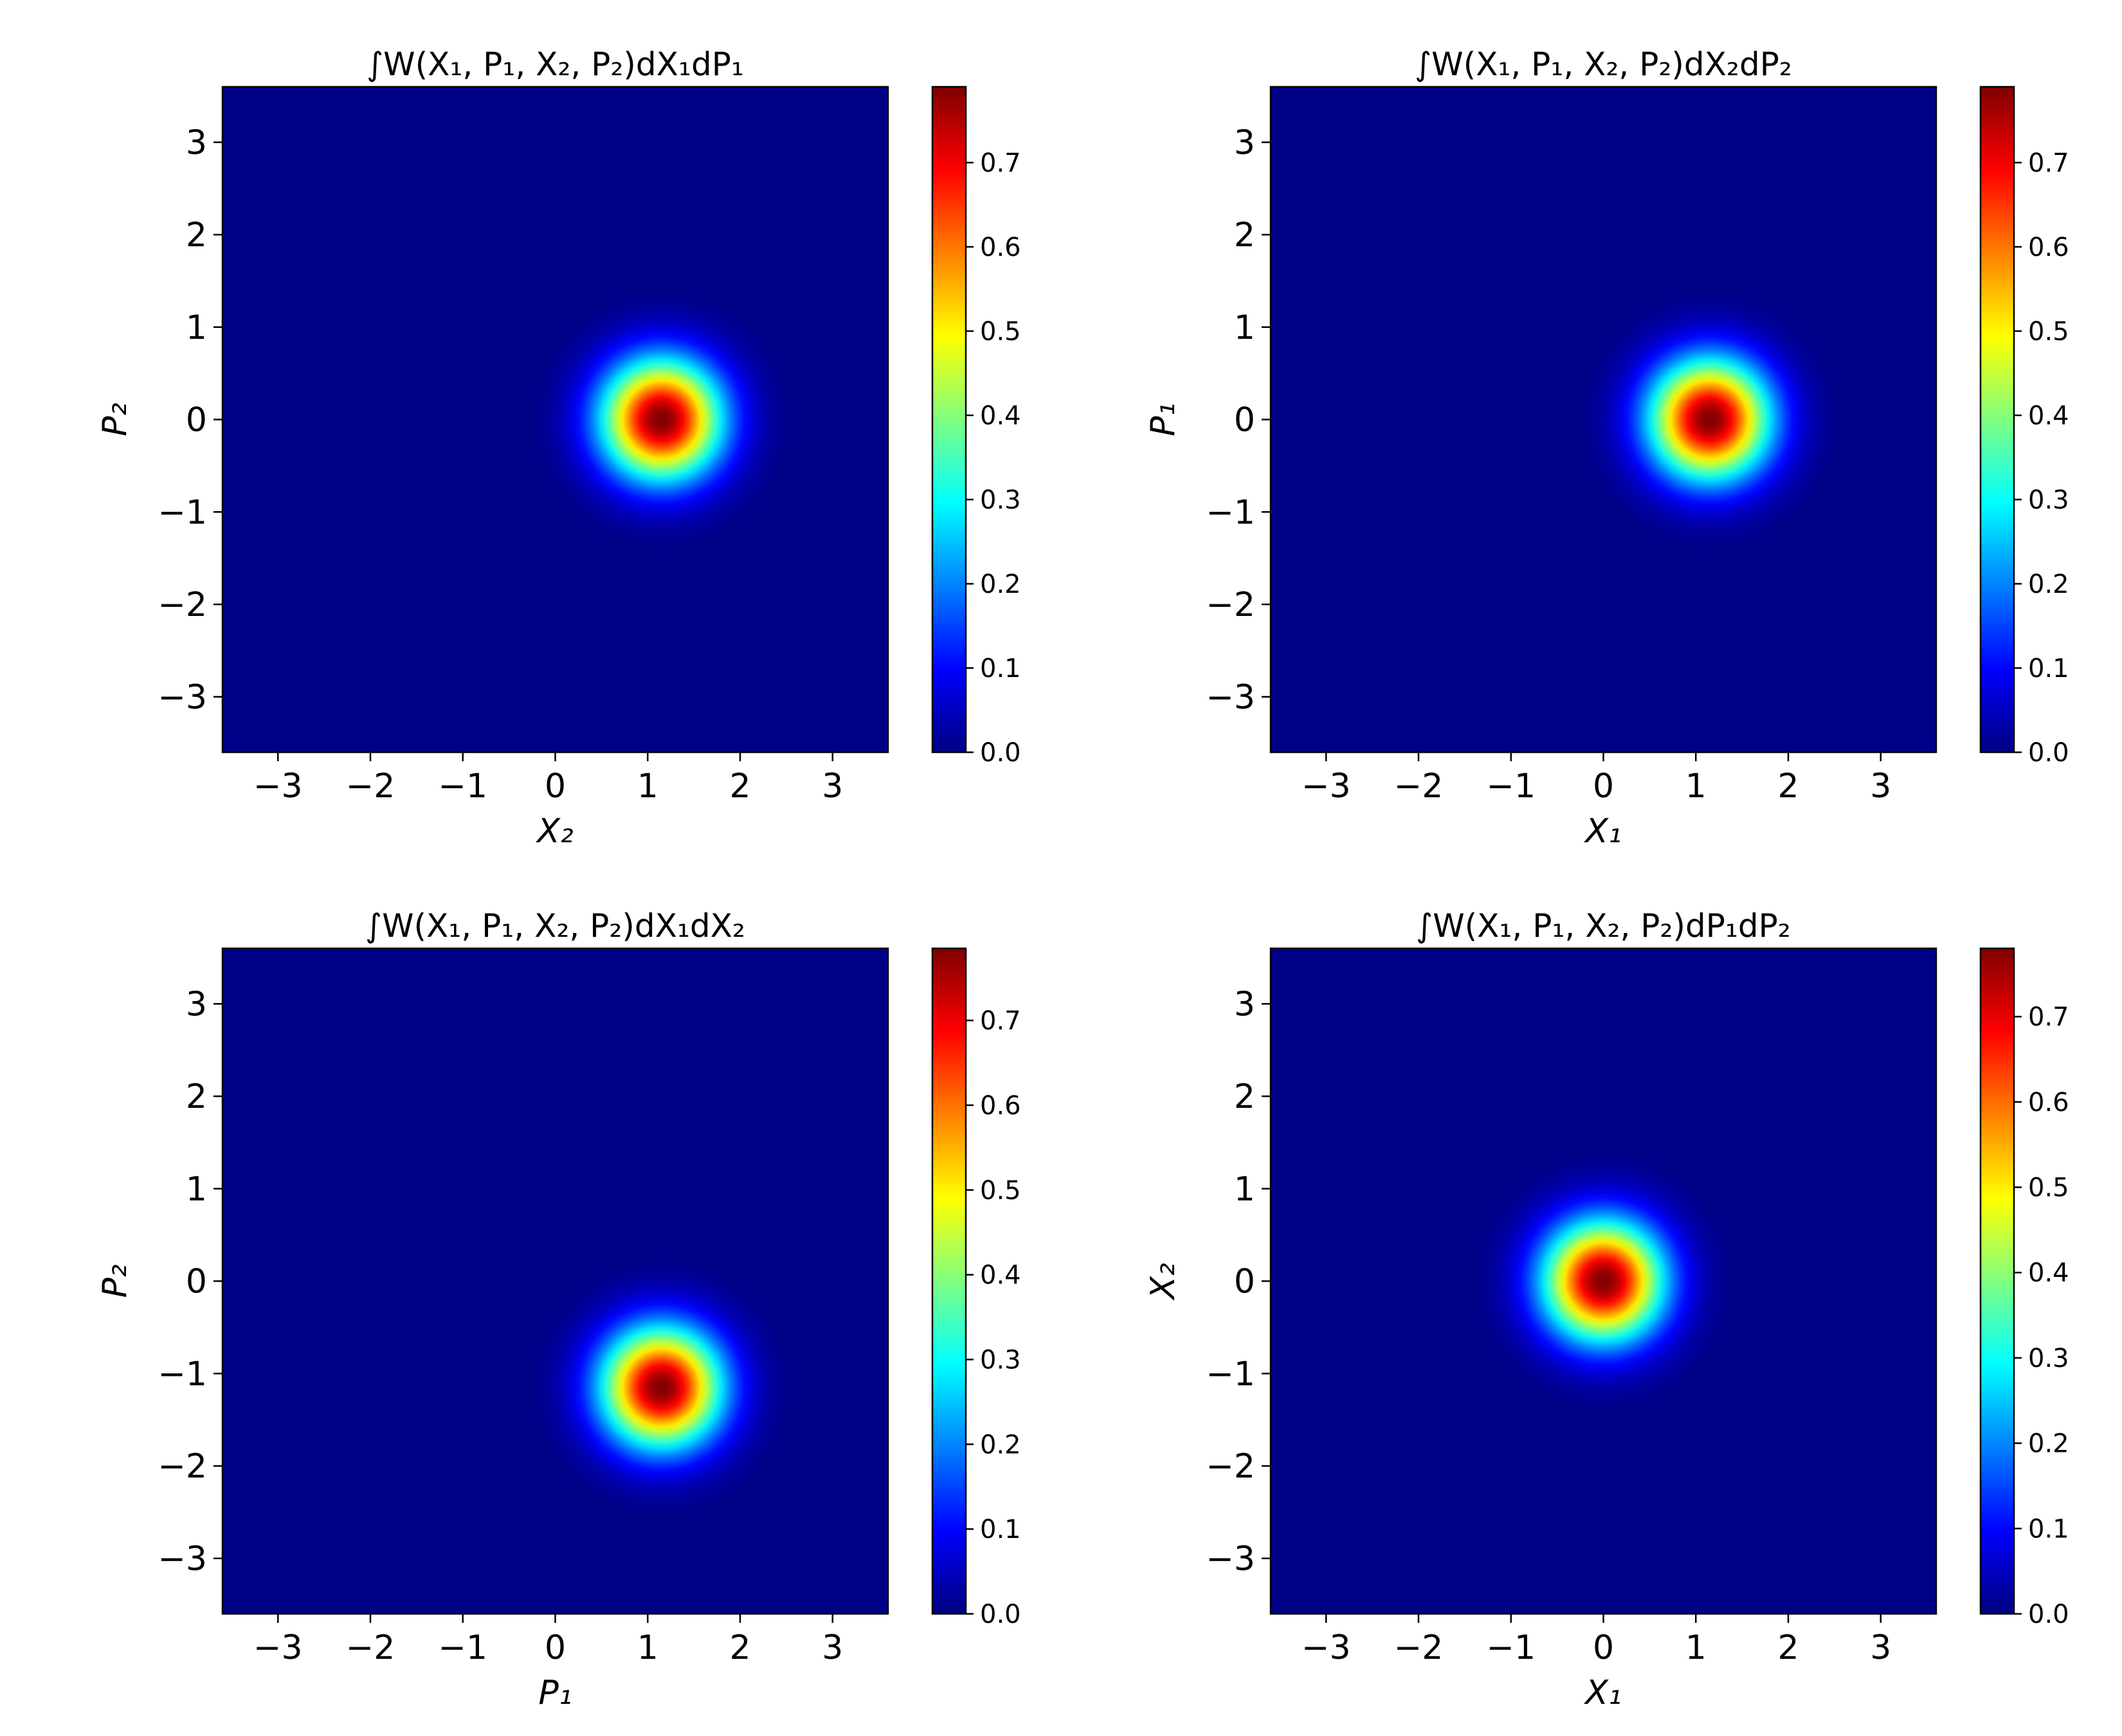 The image size is (2122, 1736). I want to click on panel-title: ∫W(X₁, P₁, X₂, P₂)dX₁dP₁, so click(555, 64).